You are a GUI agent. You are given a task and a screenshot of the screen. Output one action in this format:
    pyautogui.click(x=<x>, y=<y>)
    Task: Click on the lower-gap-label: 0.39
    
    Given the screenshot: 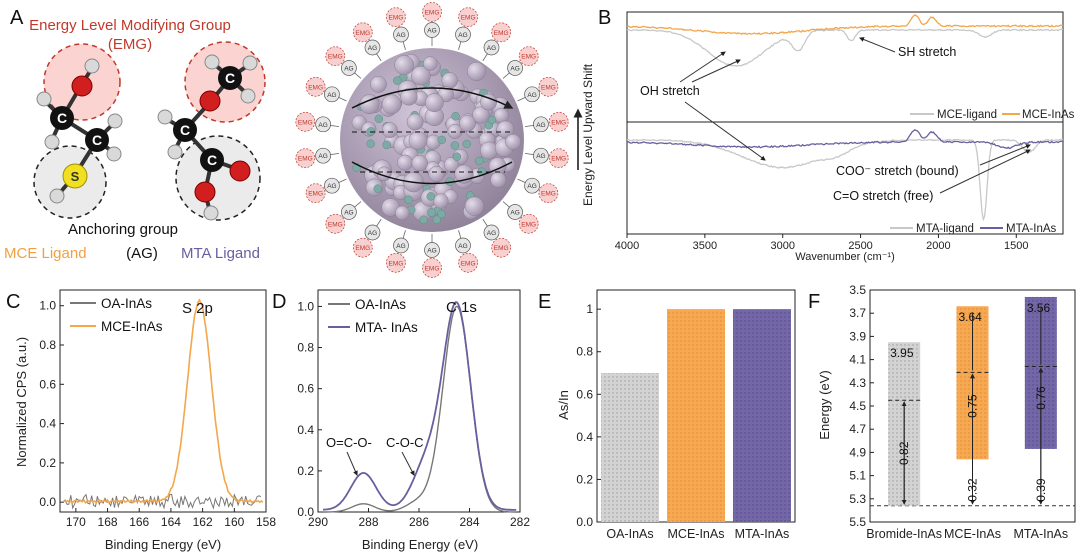 What is the action you would take?
    pyautogui.click(x=1041, y=490)
    